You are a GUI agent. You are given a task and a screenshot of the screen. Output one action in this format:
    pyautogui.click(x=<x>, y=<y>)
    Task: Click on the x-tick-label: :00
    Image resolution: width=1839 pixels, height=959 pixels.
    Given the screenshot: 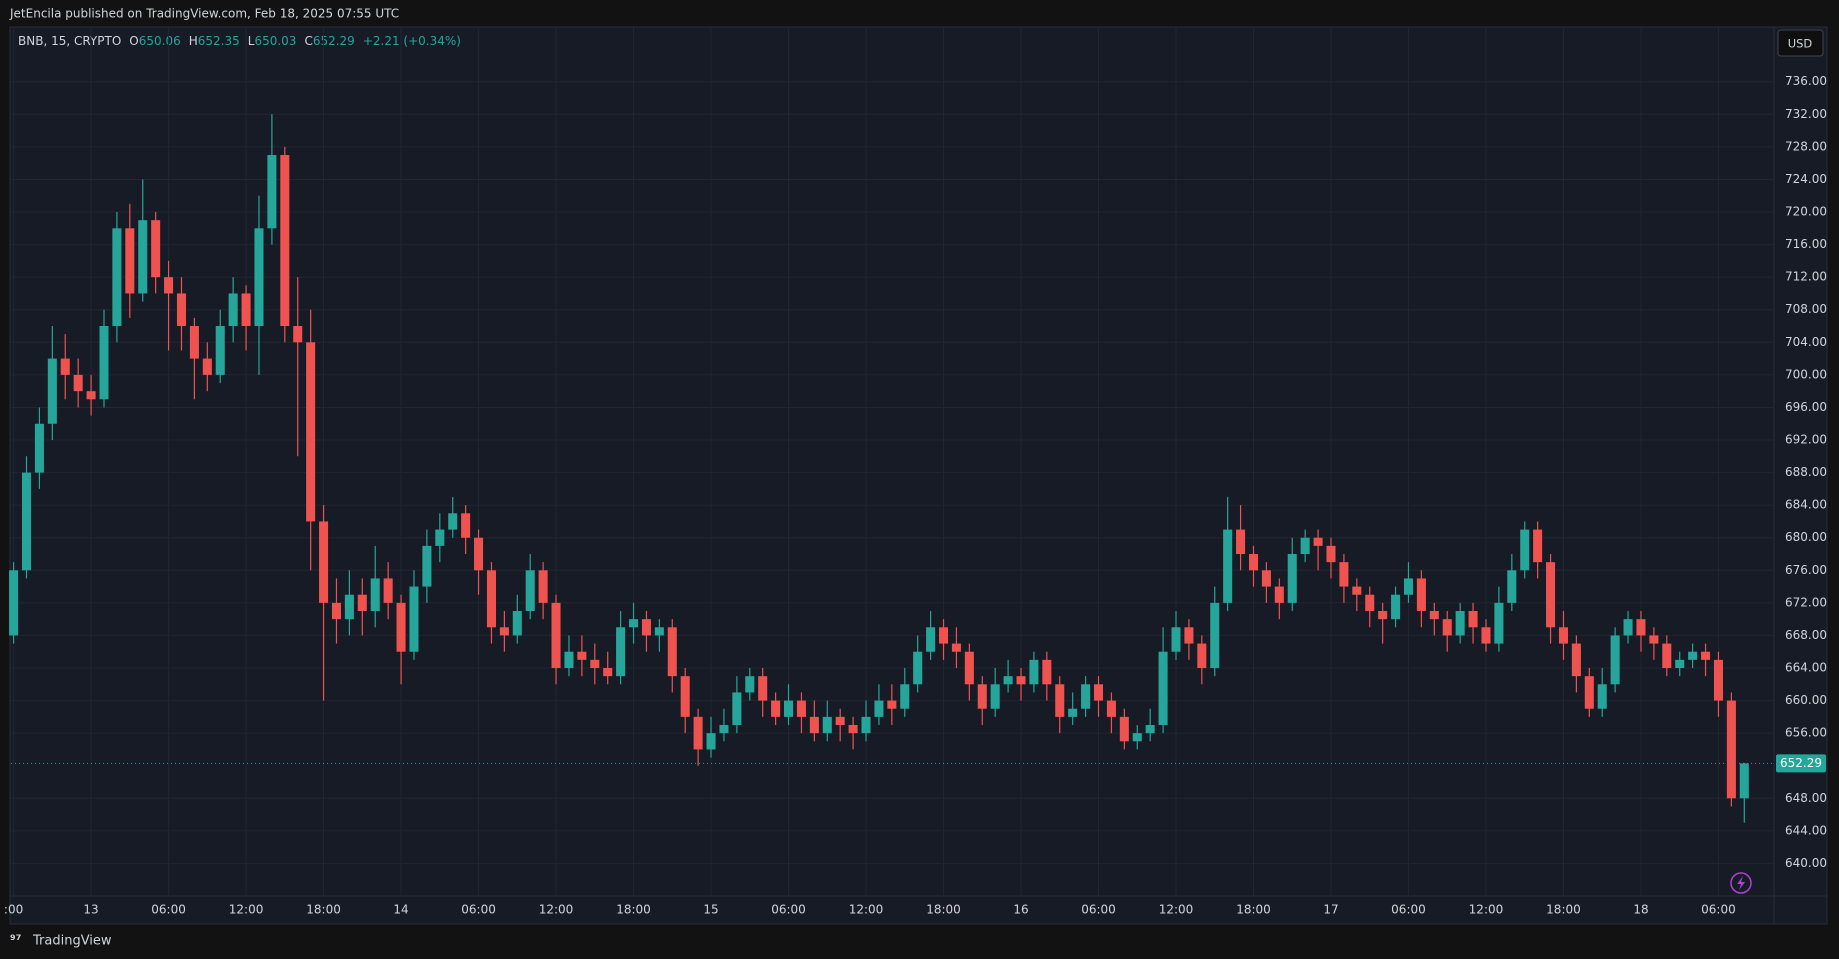 What is the action you would take?
    pyautogui.click(x=13, y=910)
    